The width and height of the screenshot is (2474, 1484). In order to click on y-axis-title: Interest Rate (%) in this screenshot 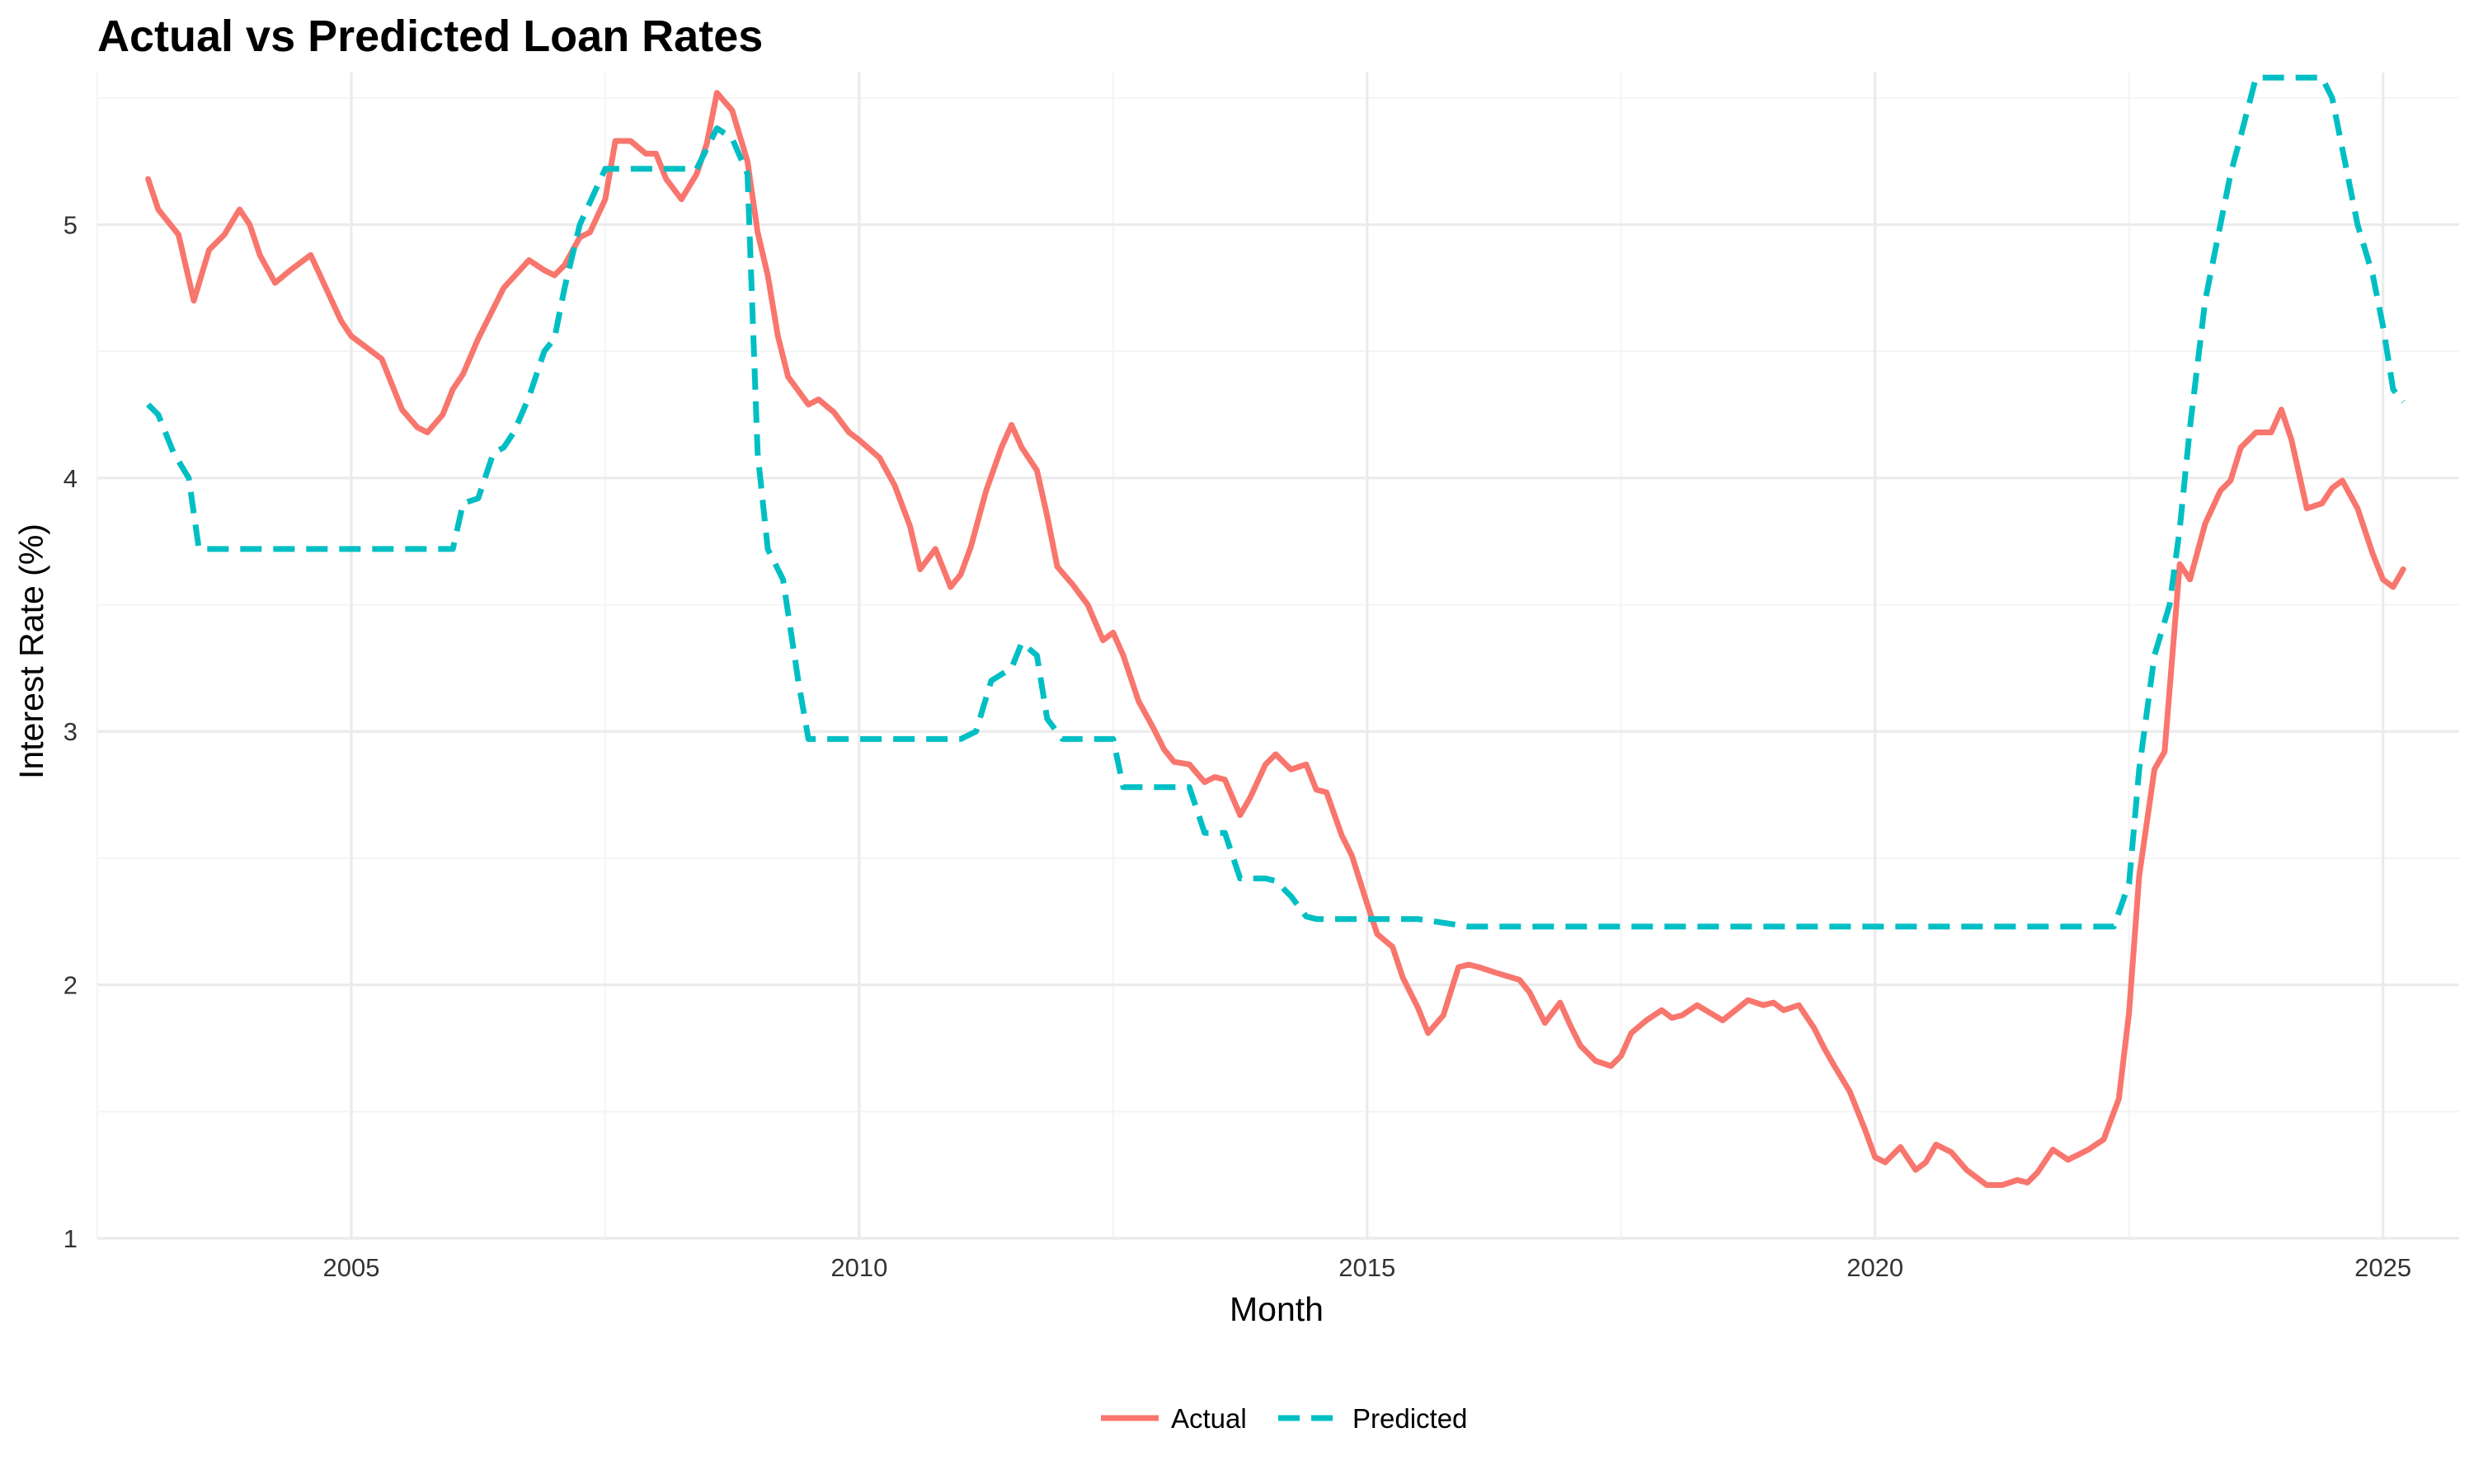, I will do `click(31, 651)`.